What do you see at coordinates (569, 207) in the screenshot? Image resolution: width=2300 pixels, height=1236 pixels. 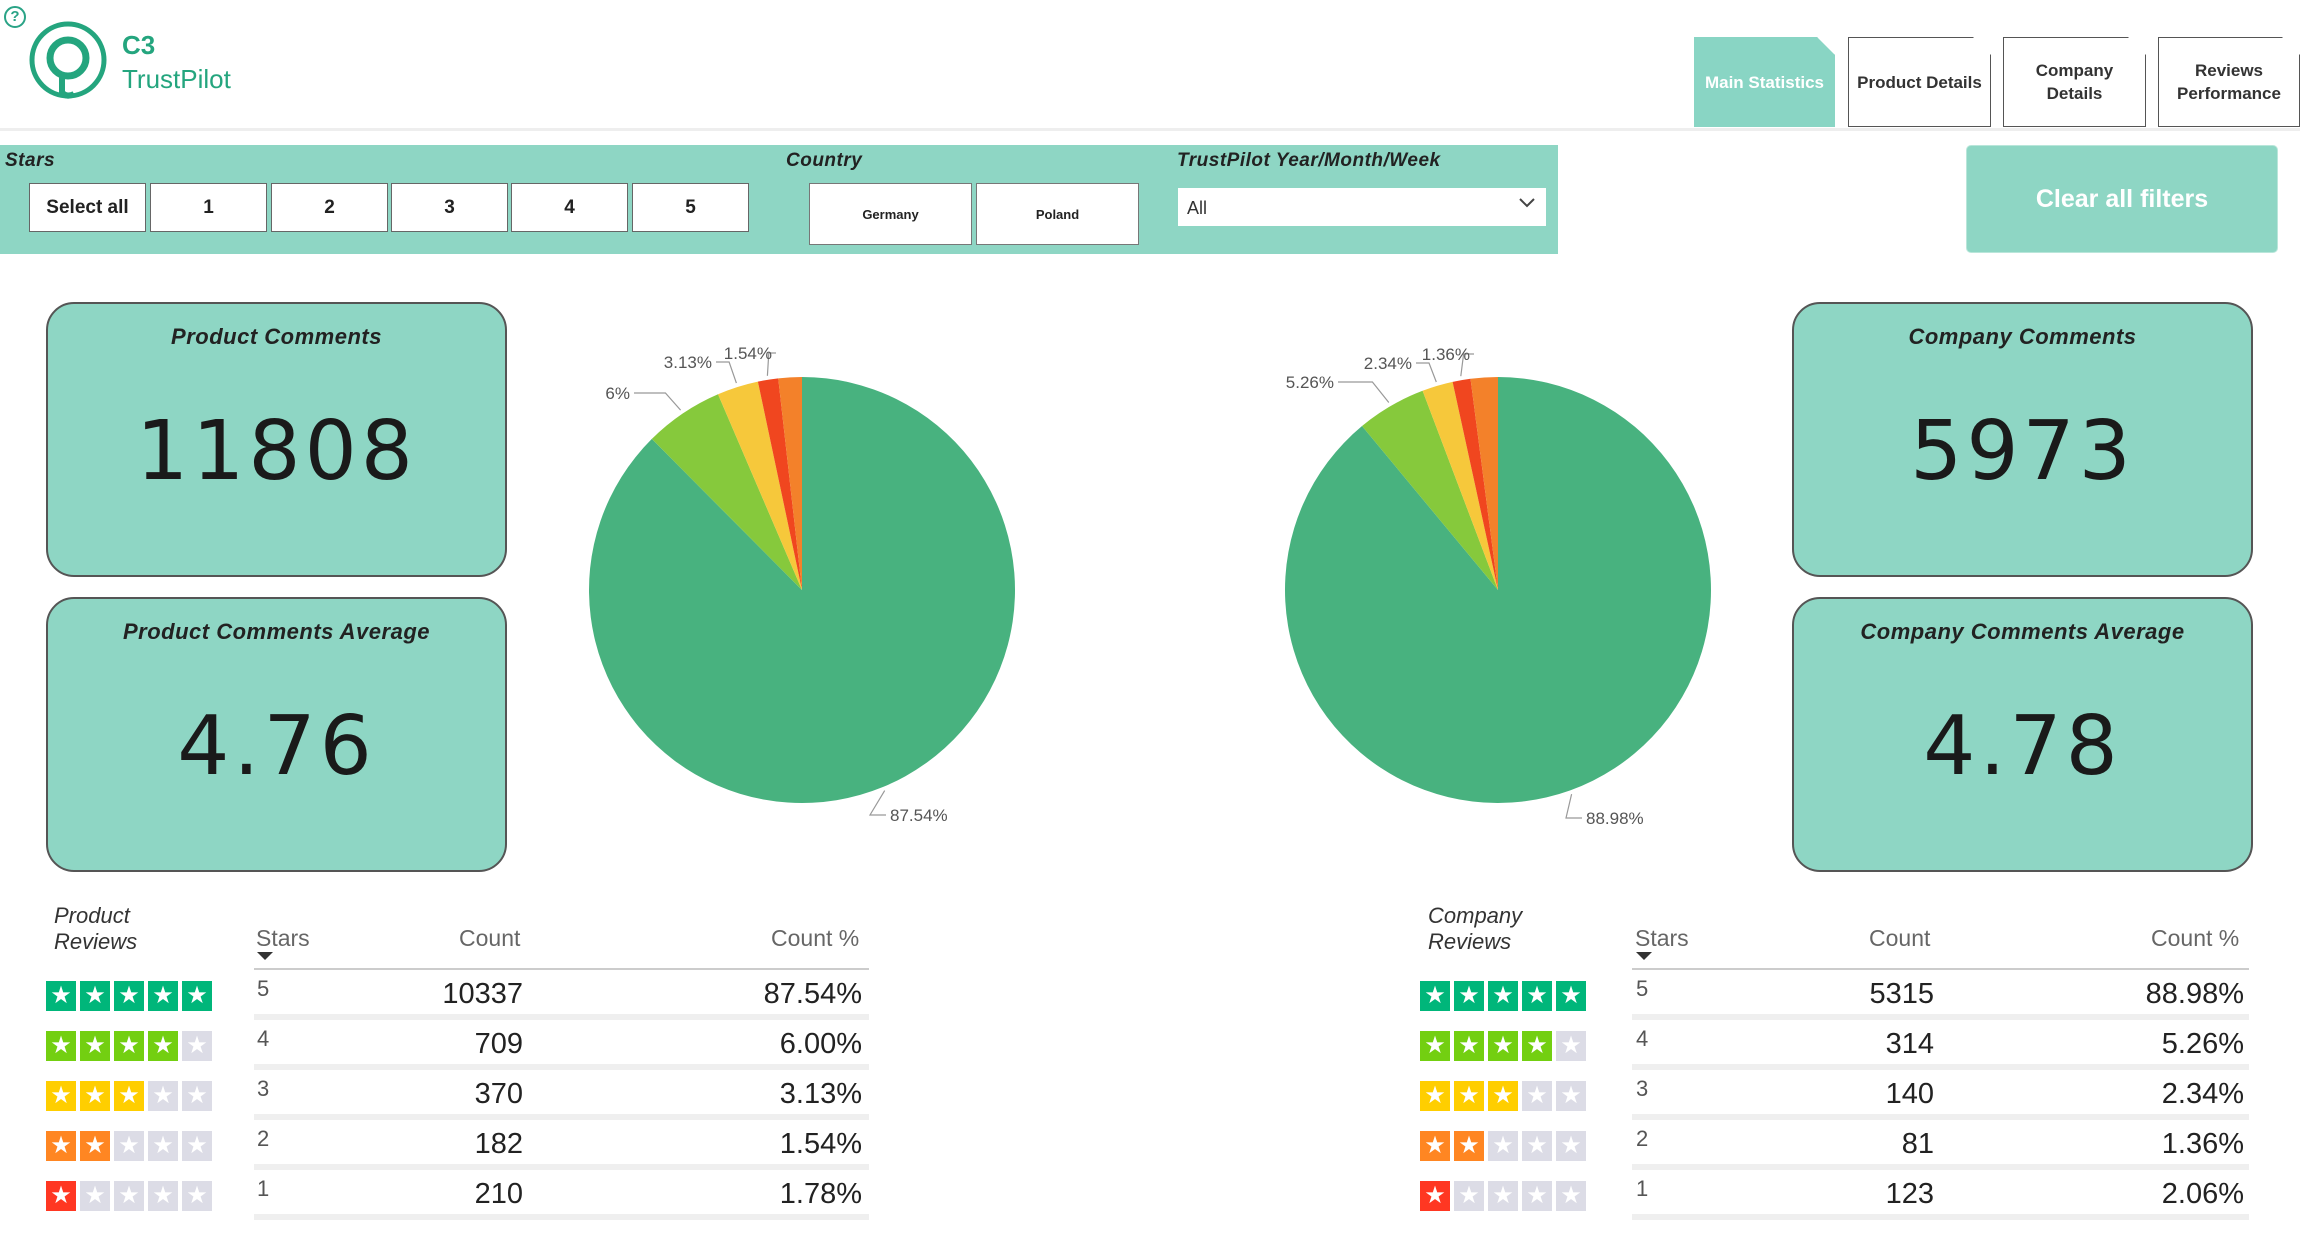 I see `stars-4-button: 4` at bounding box center [569, 207].